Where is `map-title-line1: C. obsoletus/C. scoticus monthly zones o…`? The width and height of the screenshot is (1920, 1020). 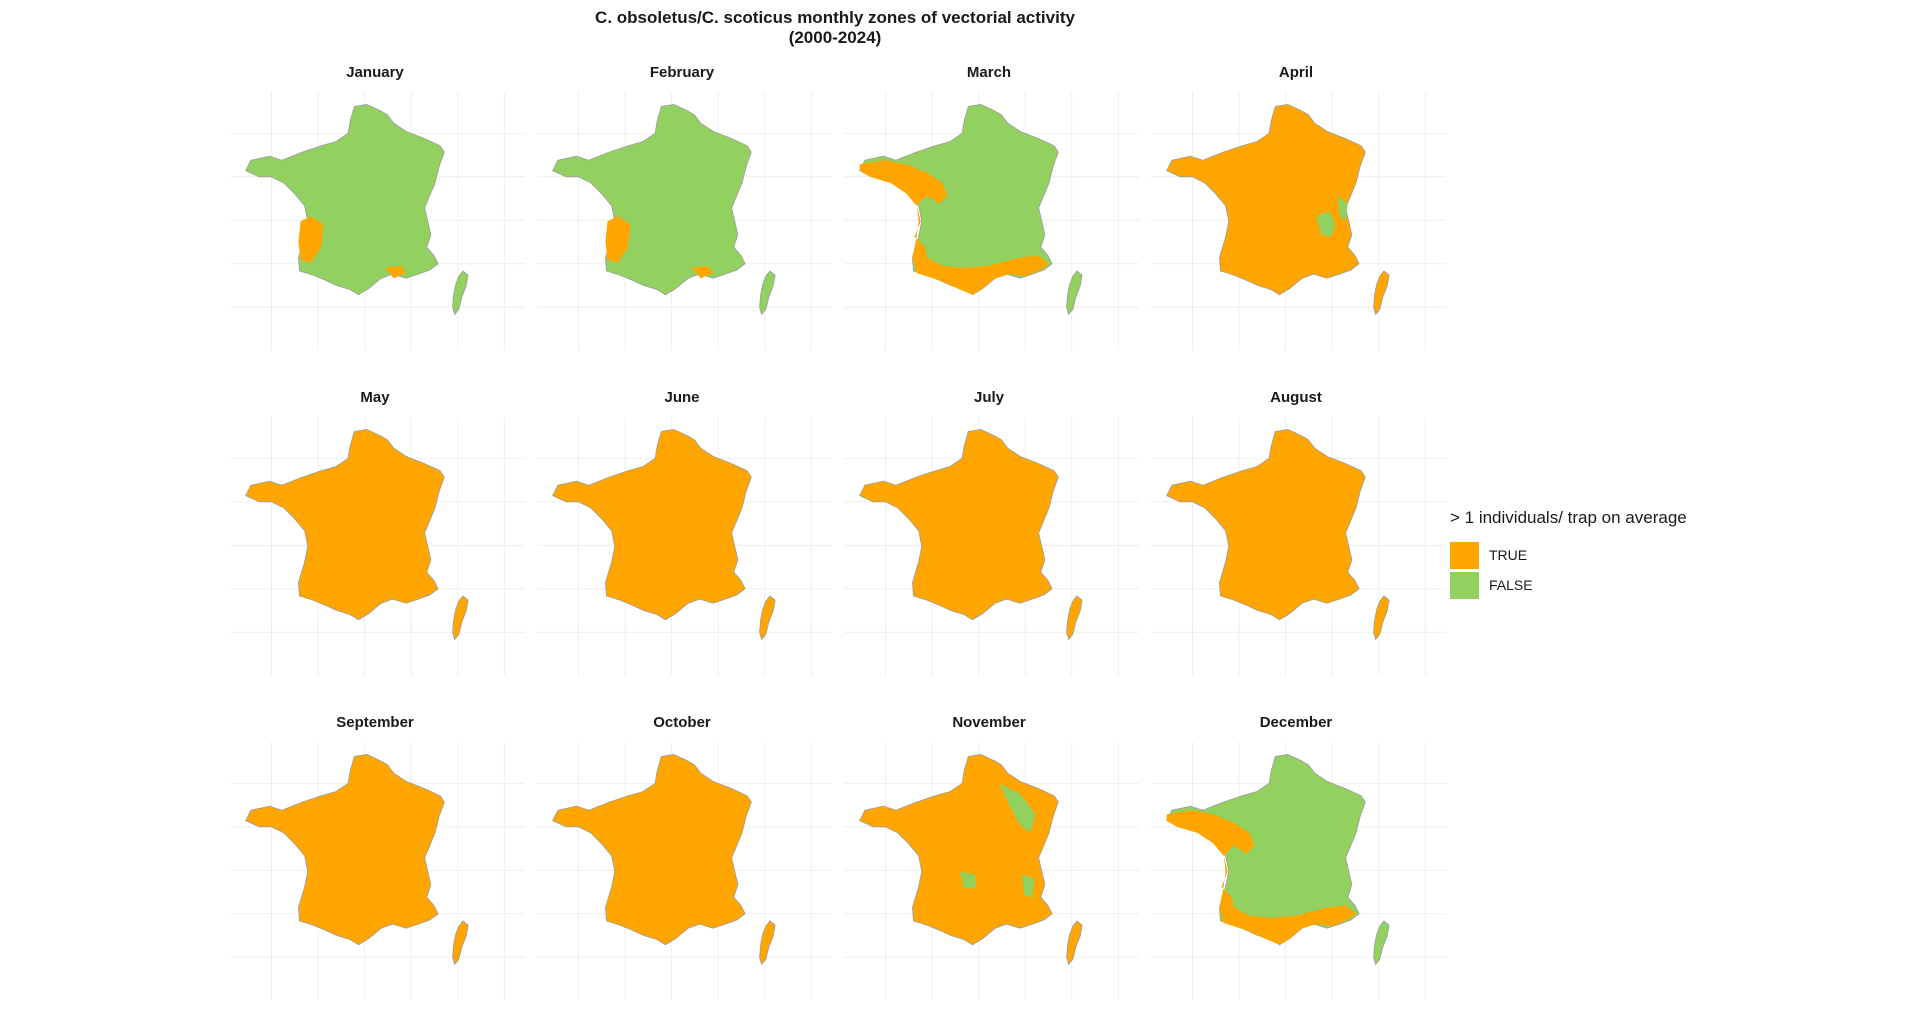 map-title-line1: C. obsoletus/C. scoticus monthly zones o… is located at coordinates (835, 17).